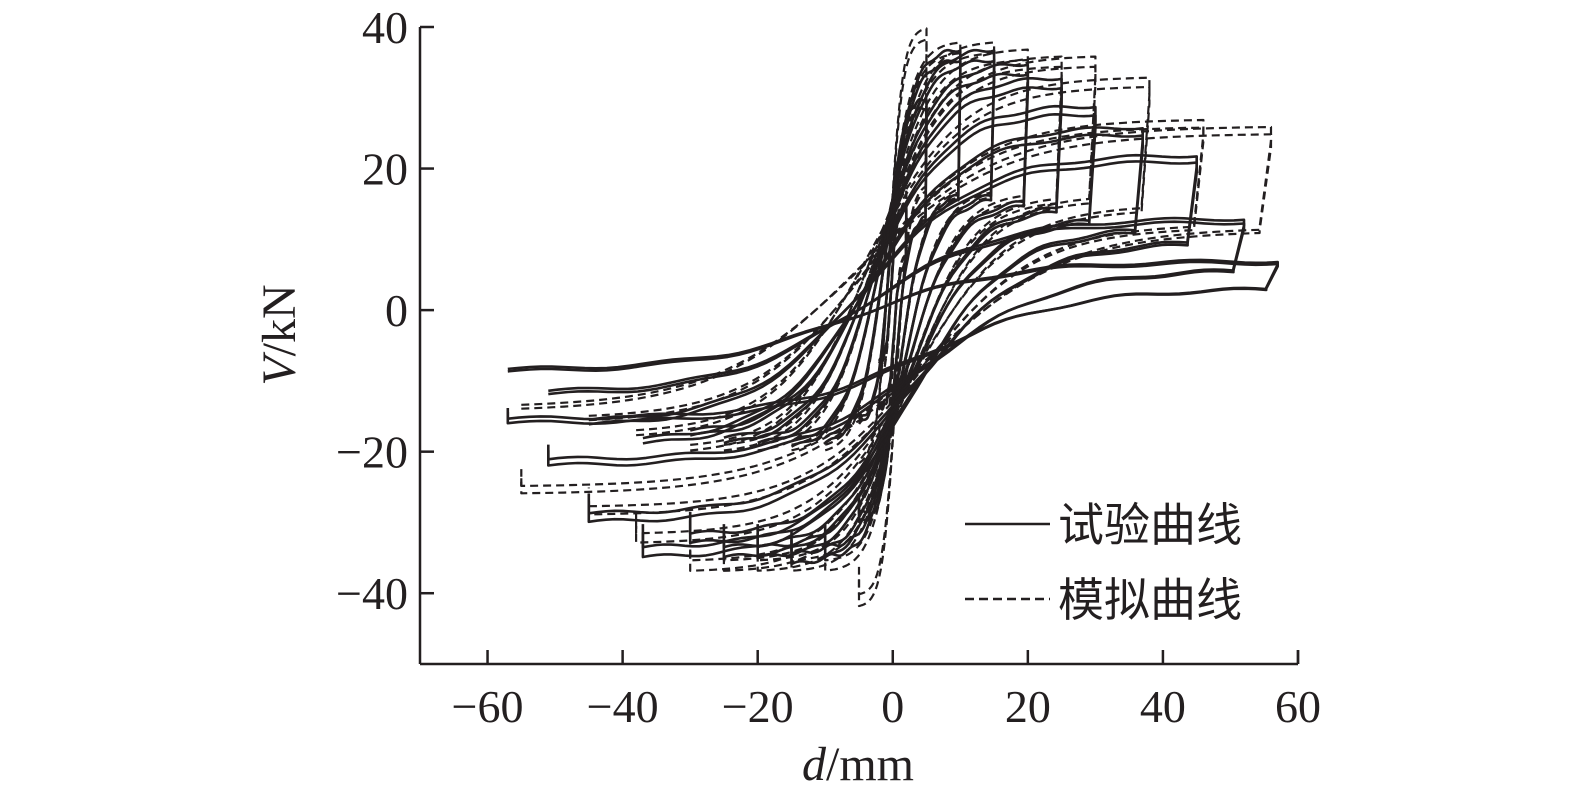 The width and height of the screenshot is (1575, 803). I want to click on y-axis-label: V/kN, so click(279, 334).